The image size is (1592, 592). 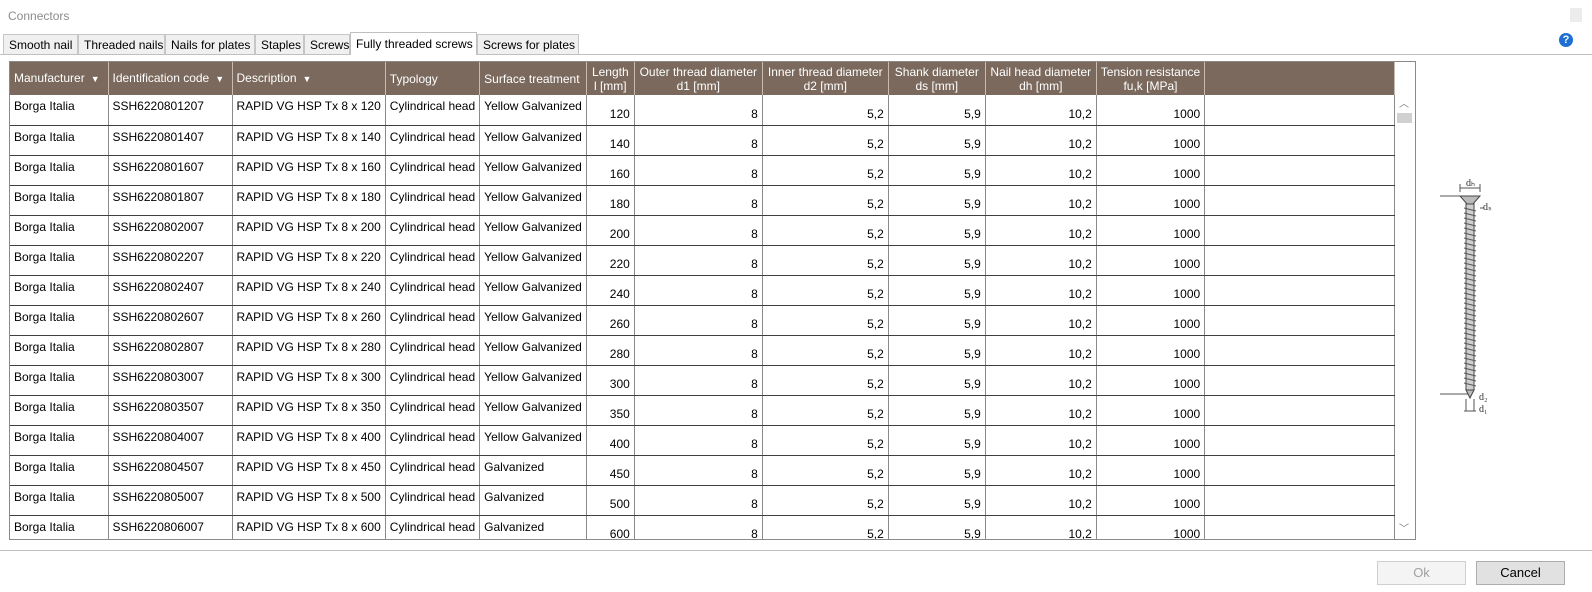 I want to click on table-cell: 600, so click(x=610, y=527).